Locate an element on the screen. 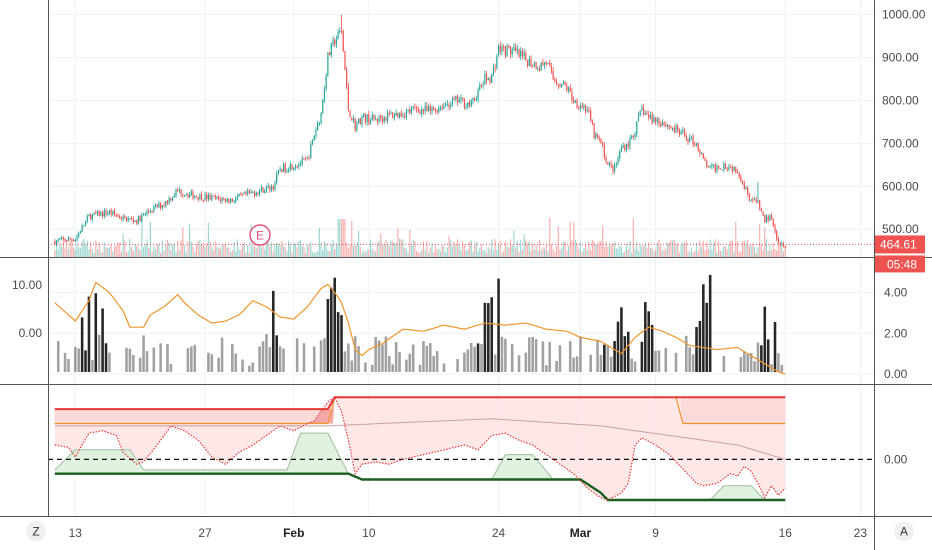  price-tick-label: 700.00 is located at coordinates (900, 143).